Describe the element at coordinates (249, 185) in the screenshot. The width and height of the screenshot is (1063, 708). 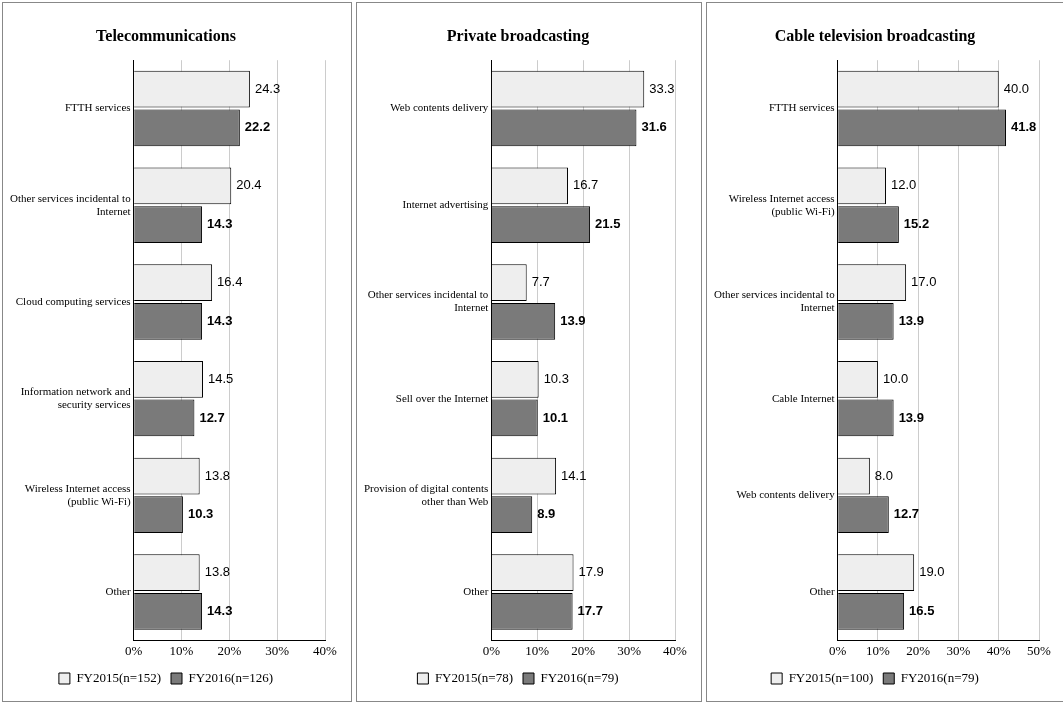
I see `data-label: 20.4` at that location.